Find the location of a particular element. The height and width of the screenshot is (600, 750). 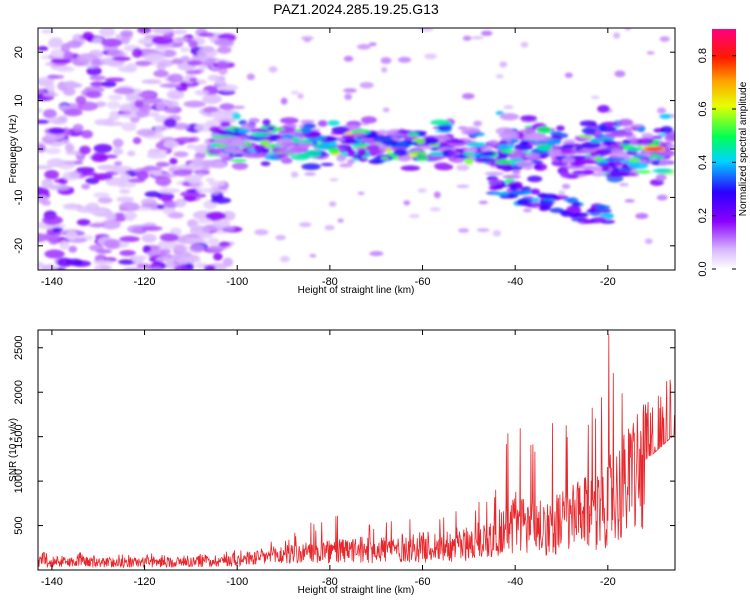

colorbar-tick-label: 0.2 is located at coordinates (703, 215).